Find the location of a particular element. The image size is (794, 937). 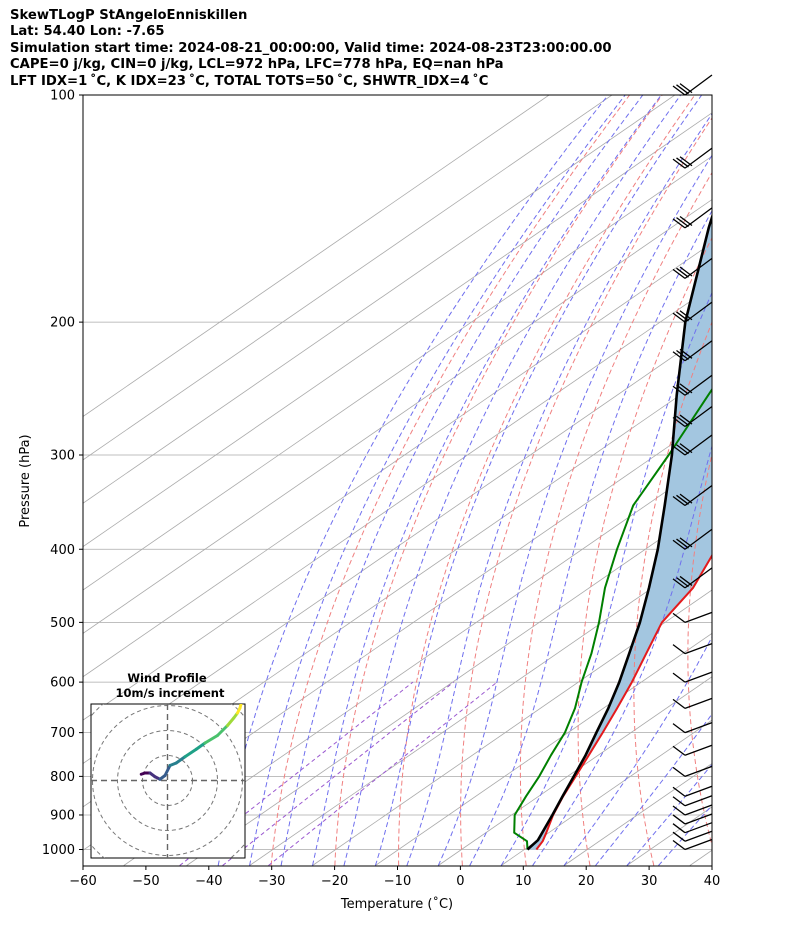

x-axis-label: Temperature (˚C) is located at coordinates (396, 904).